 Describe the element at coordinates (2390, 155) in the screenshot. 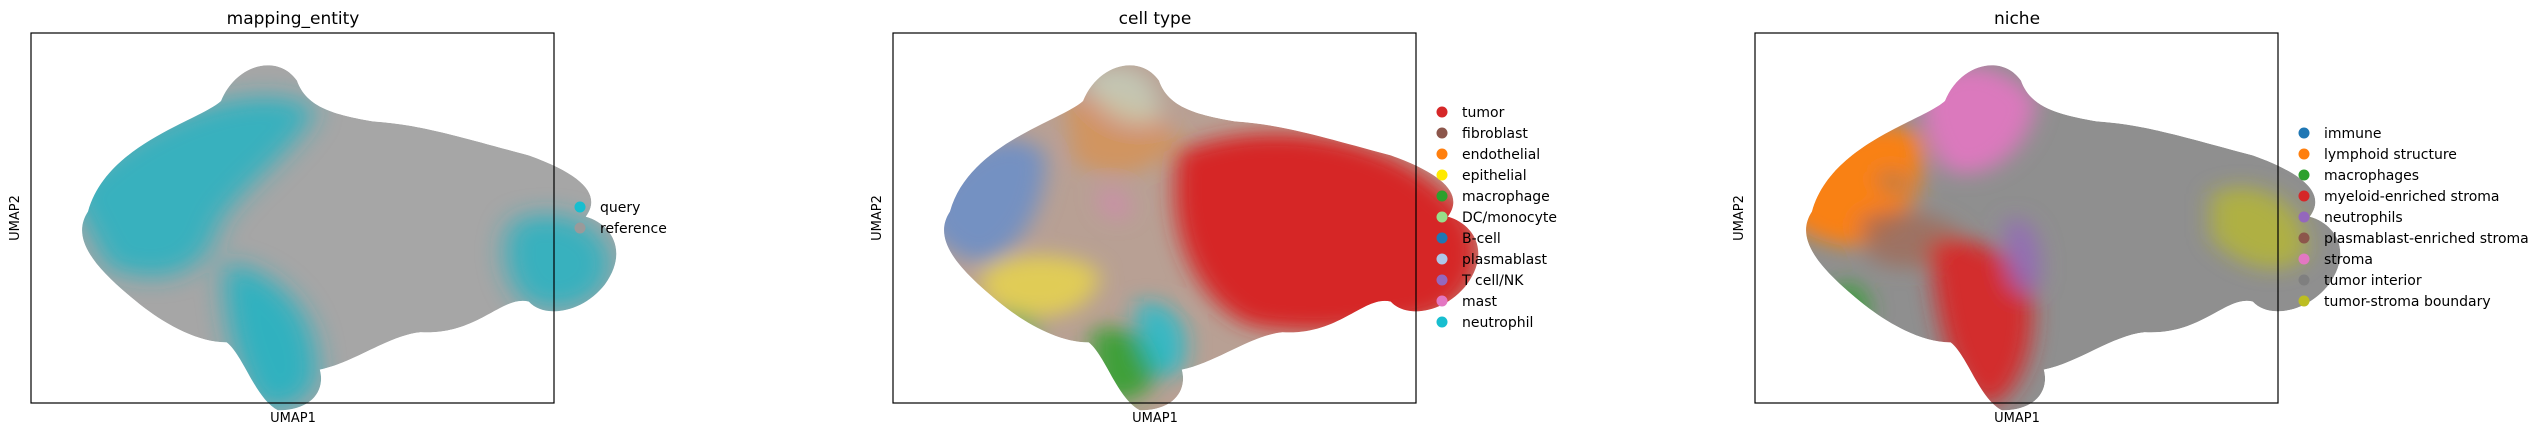

I see `legend-label: lymphoid structure` at that location.